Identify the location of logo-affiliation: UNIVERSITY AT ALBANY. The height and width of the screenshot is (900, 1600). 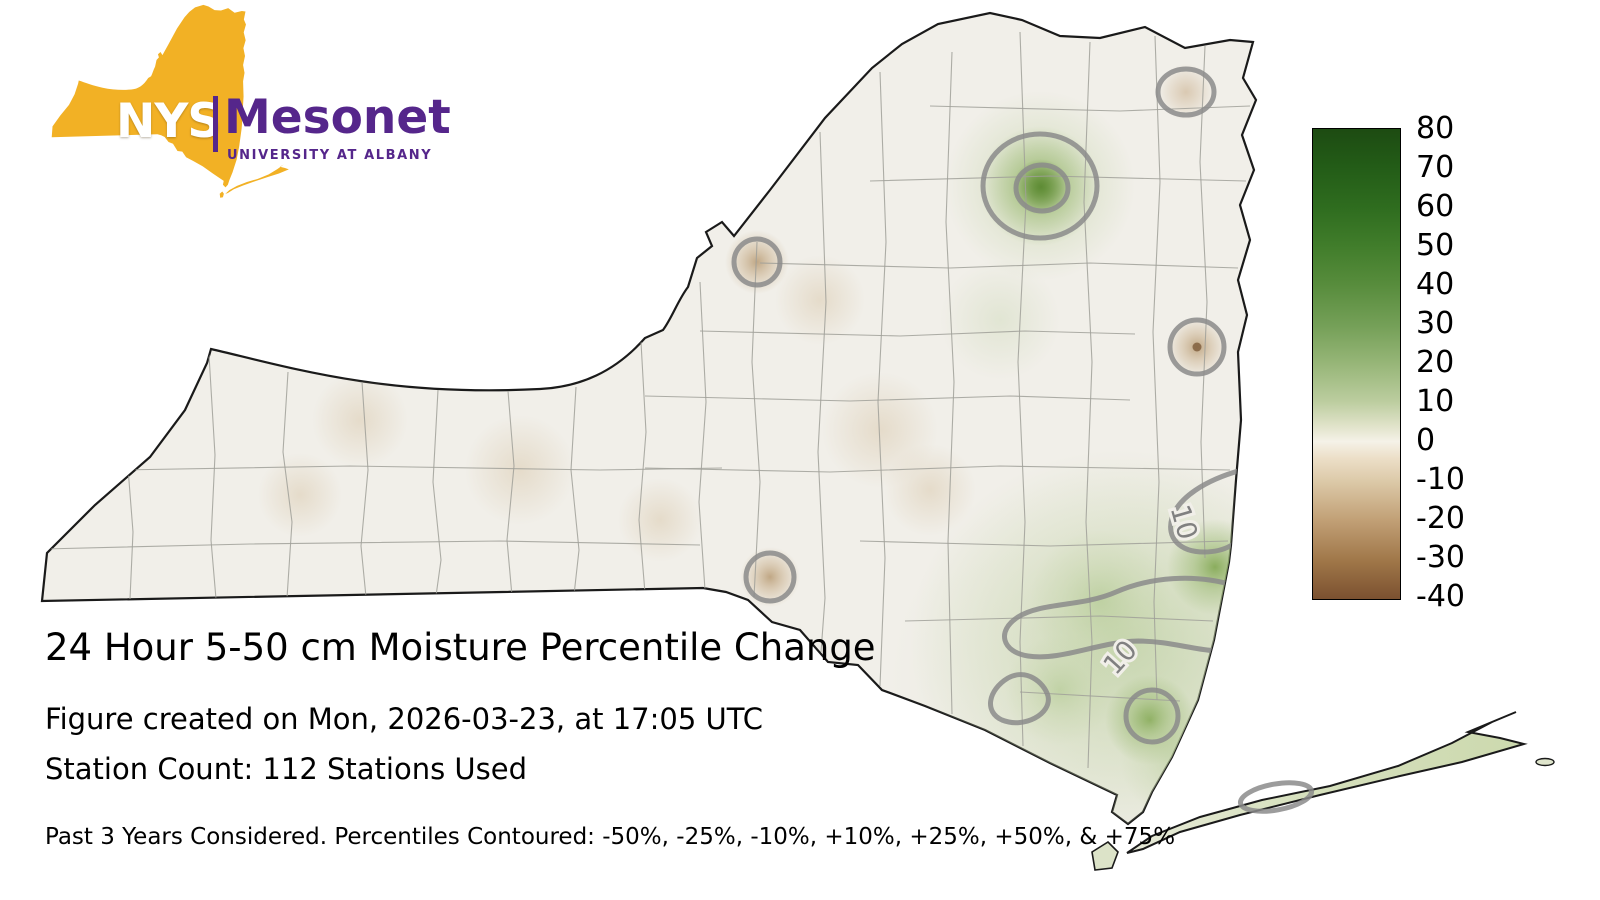
(330, 155).